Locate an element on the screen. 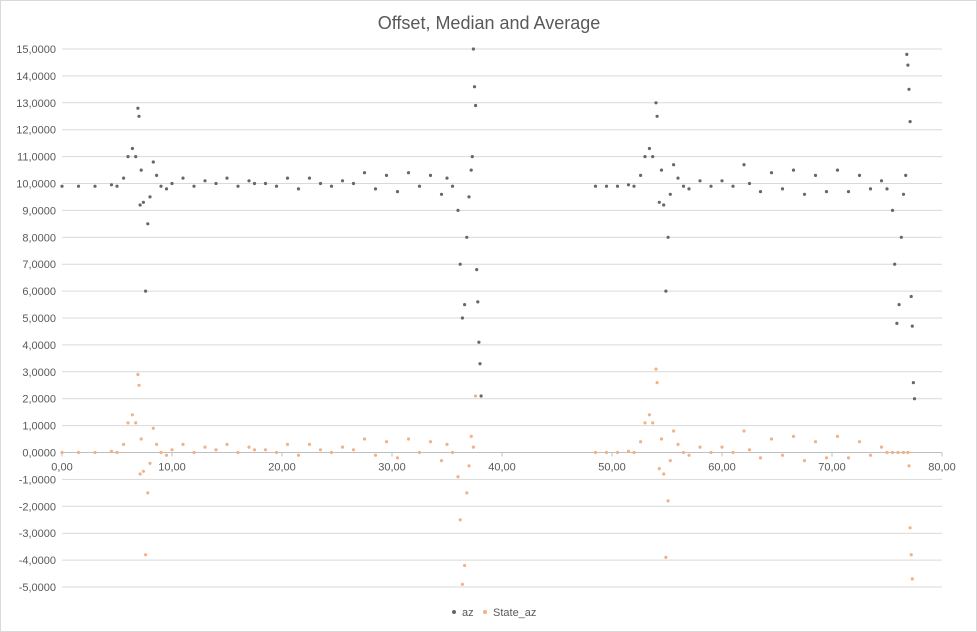  y-tick-label: 7,0000 is located at coordinates (39, 265).